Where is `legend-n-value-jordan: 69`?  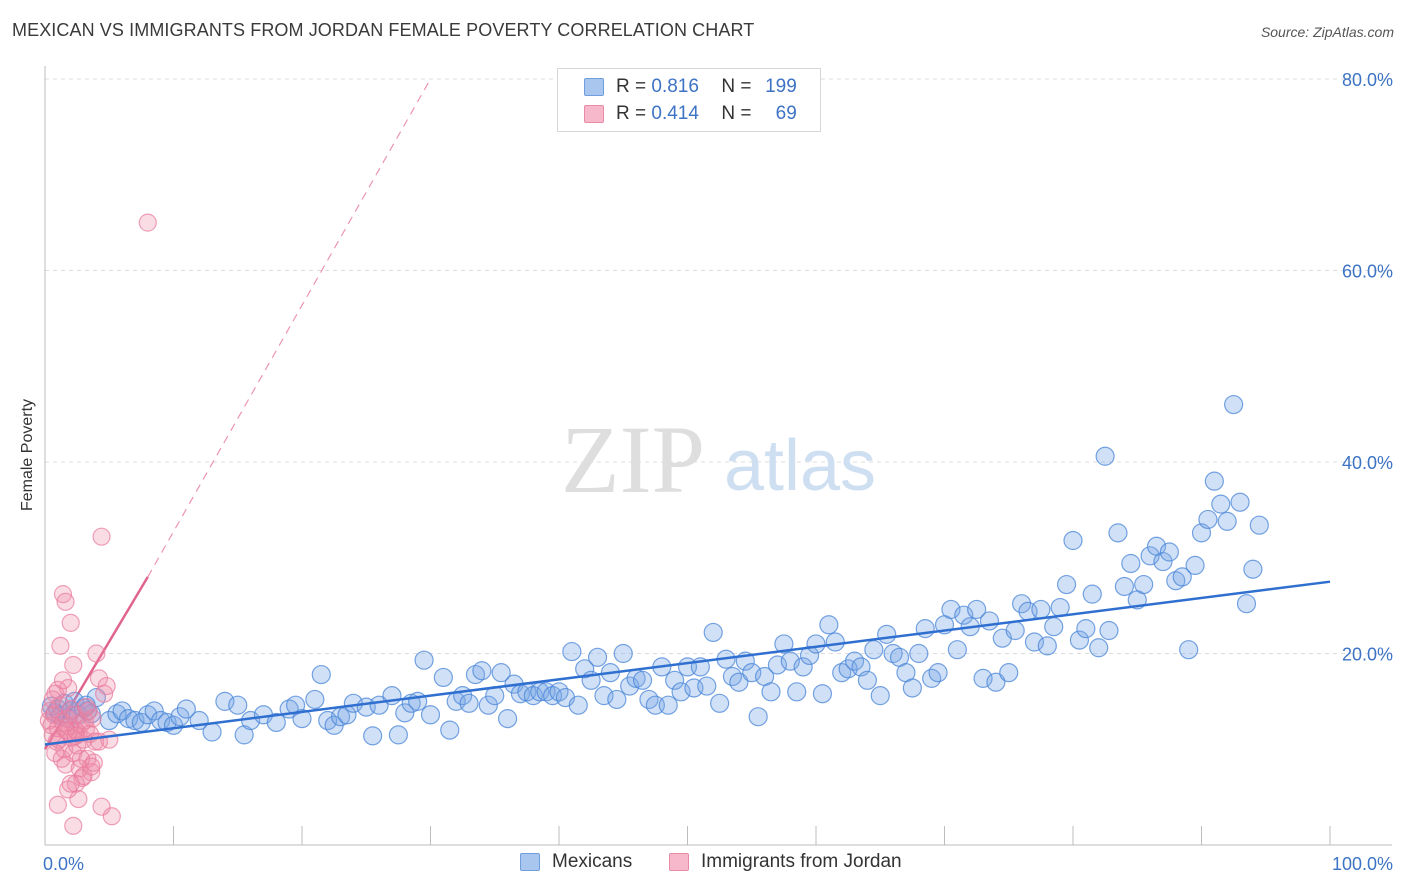
legend-n-value-jordan: 69 is located at coordinates (786, 113).